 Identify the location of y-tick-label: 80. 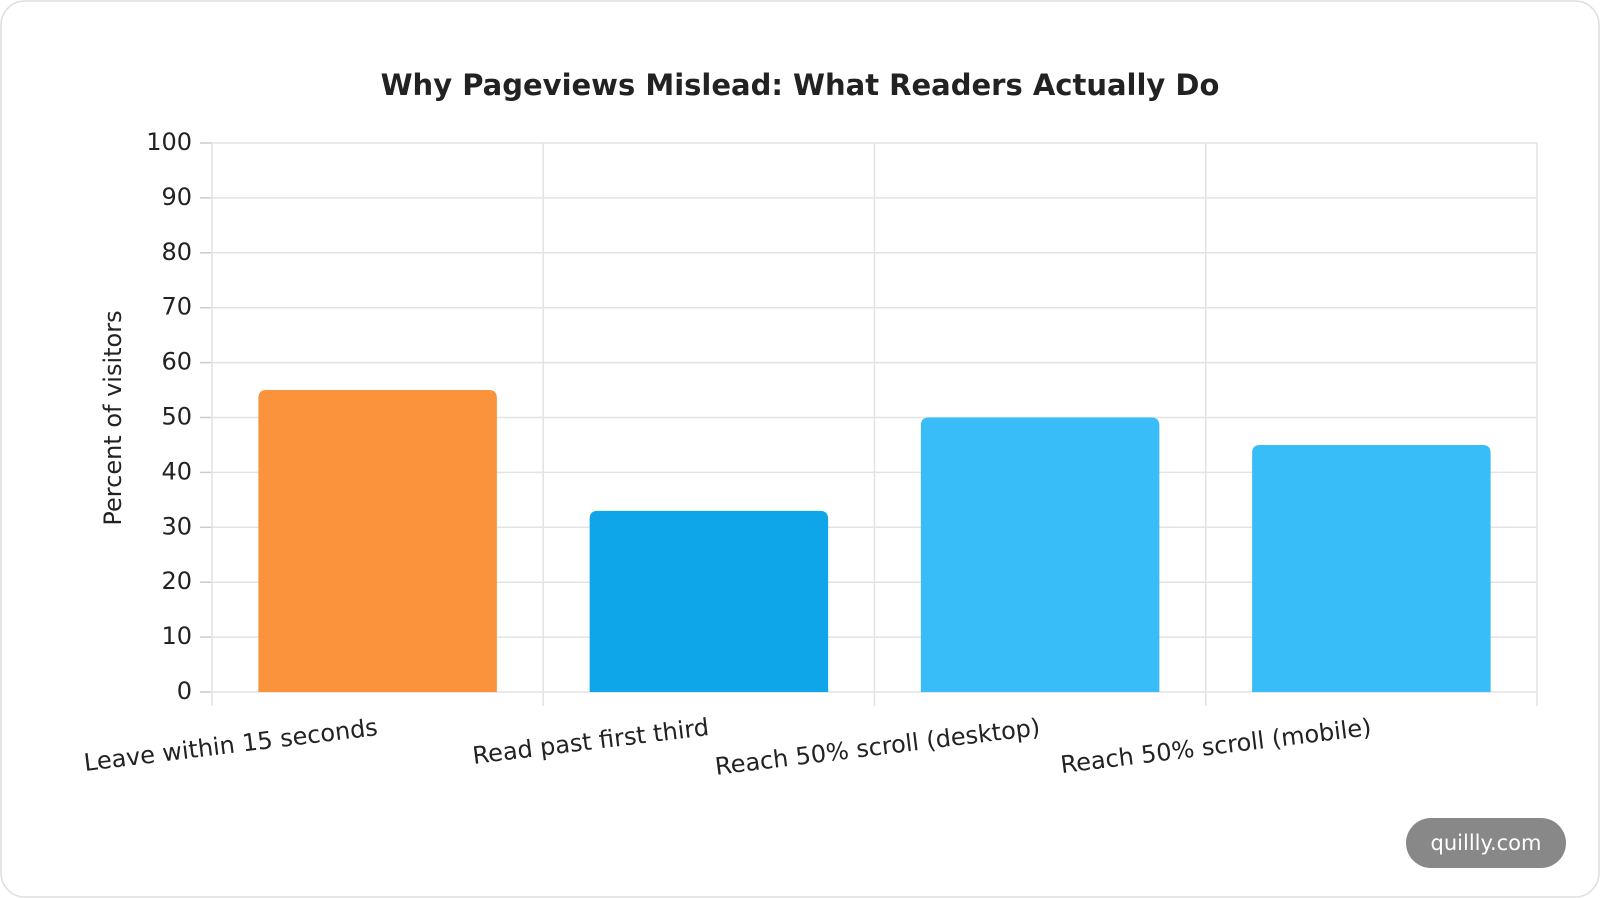
(176, 252).